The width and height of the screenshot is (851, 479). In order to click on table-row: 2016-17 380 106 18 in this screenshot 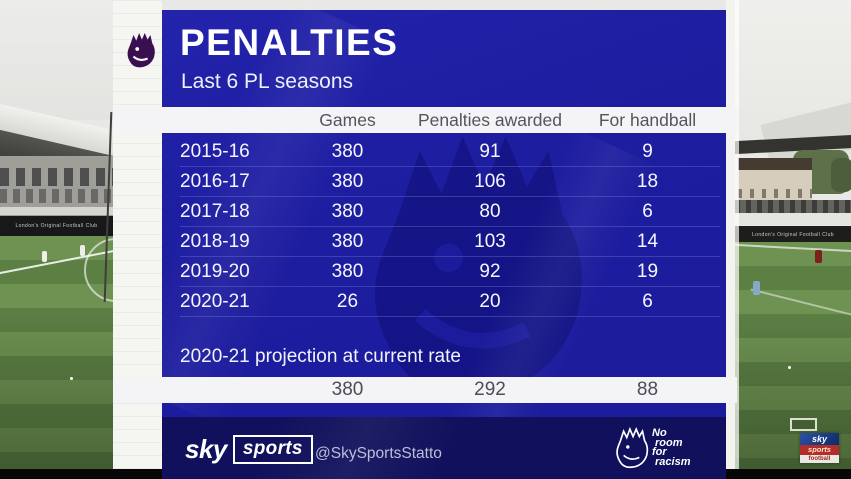, I will do `click(450, 182)`.